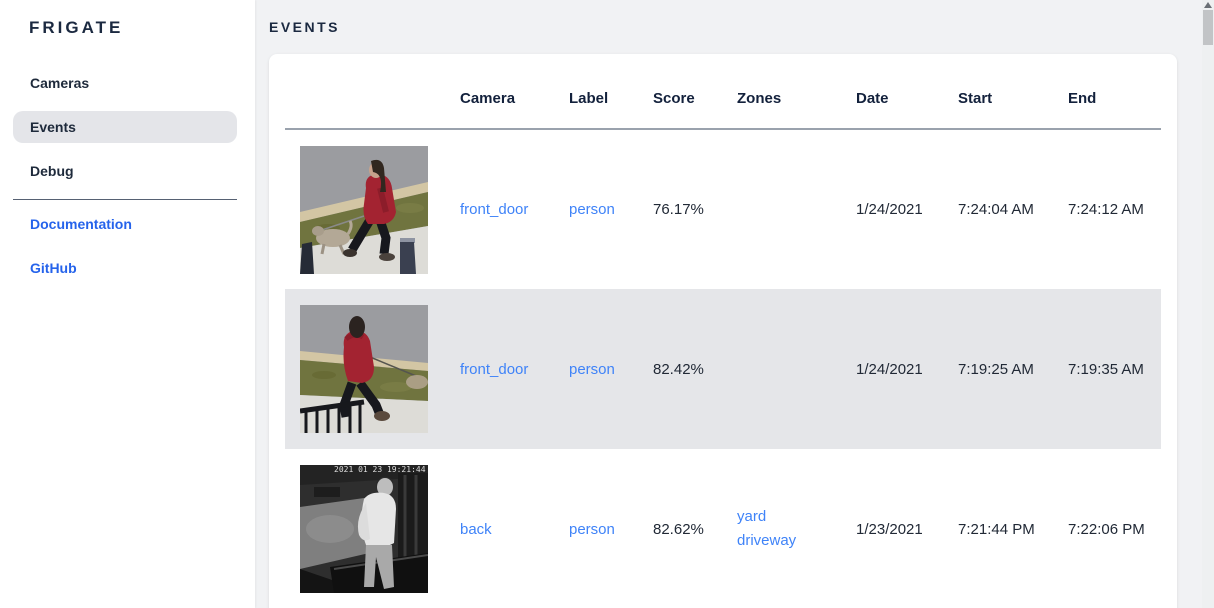  Describe the element at coordinates (767, 540) in the screenshot. I see `zone-link: driveway` at that location.